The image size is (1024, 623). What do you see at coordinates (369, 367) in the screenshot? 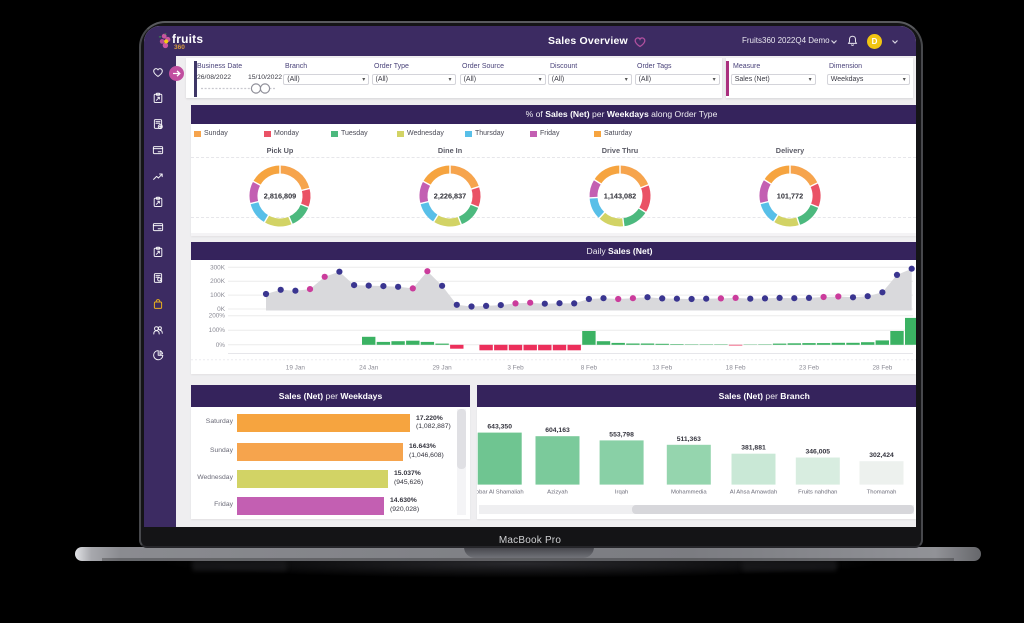
I see `svg-text: 24 Jan` at bounding box center [369, 367].